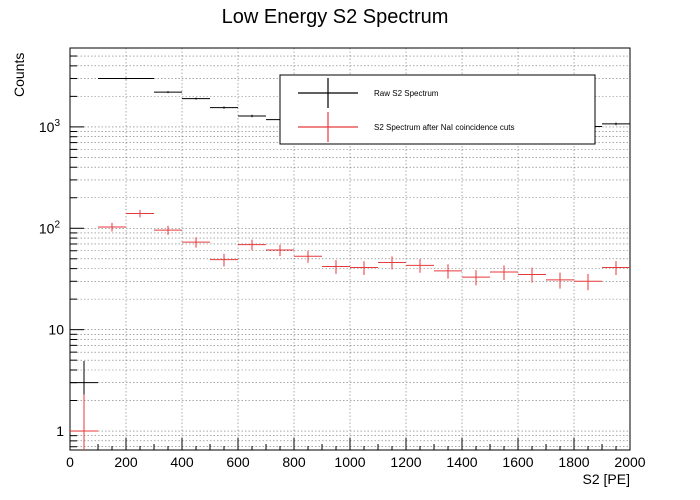 Image resolution: width=700 pixels, height=500 pixels. What do you see at coordinates (461, 462) in the screenshot?
I see `x-tick-label: 1400` at bounding box center [461, 462].